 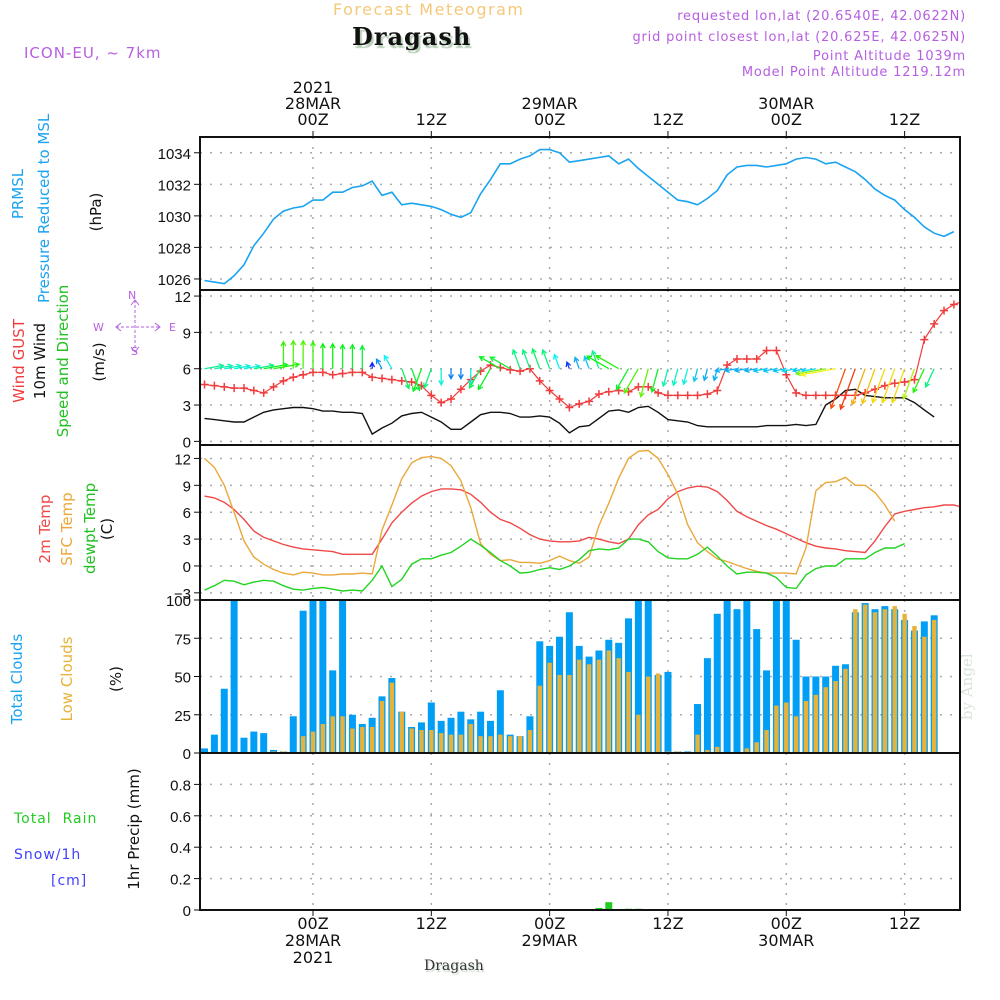 I want to click on y-tick-label: 1026, so click(x=174, y=280).